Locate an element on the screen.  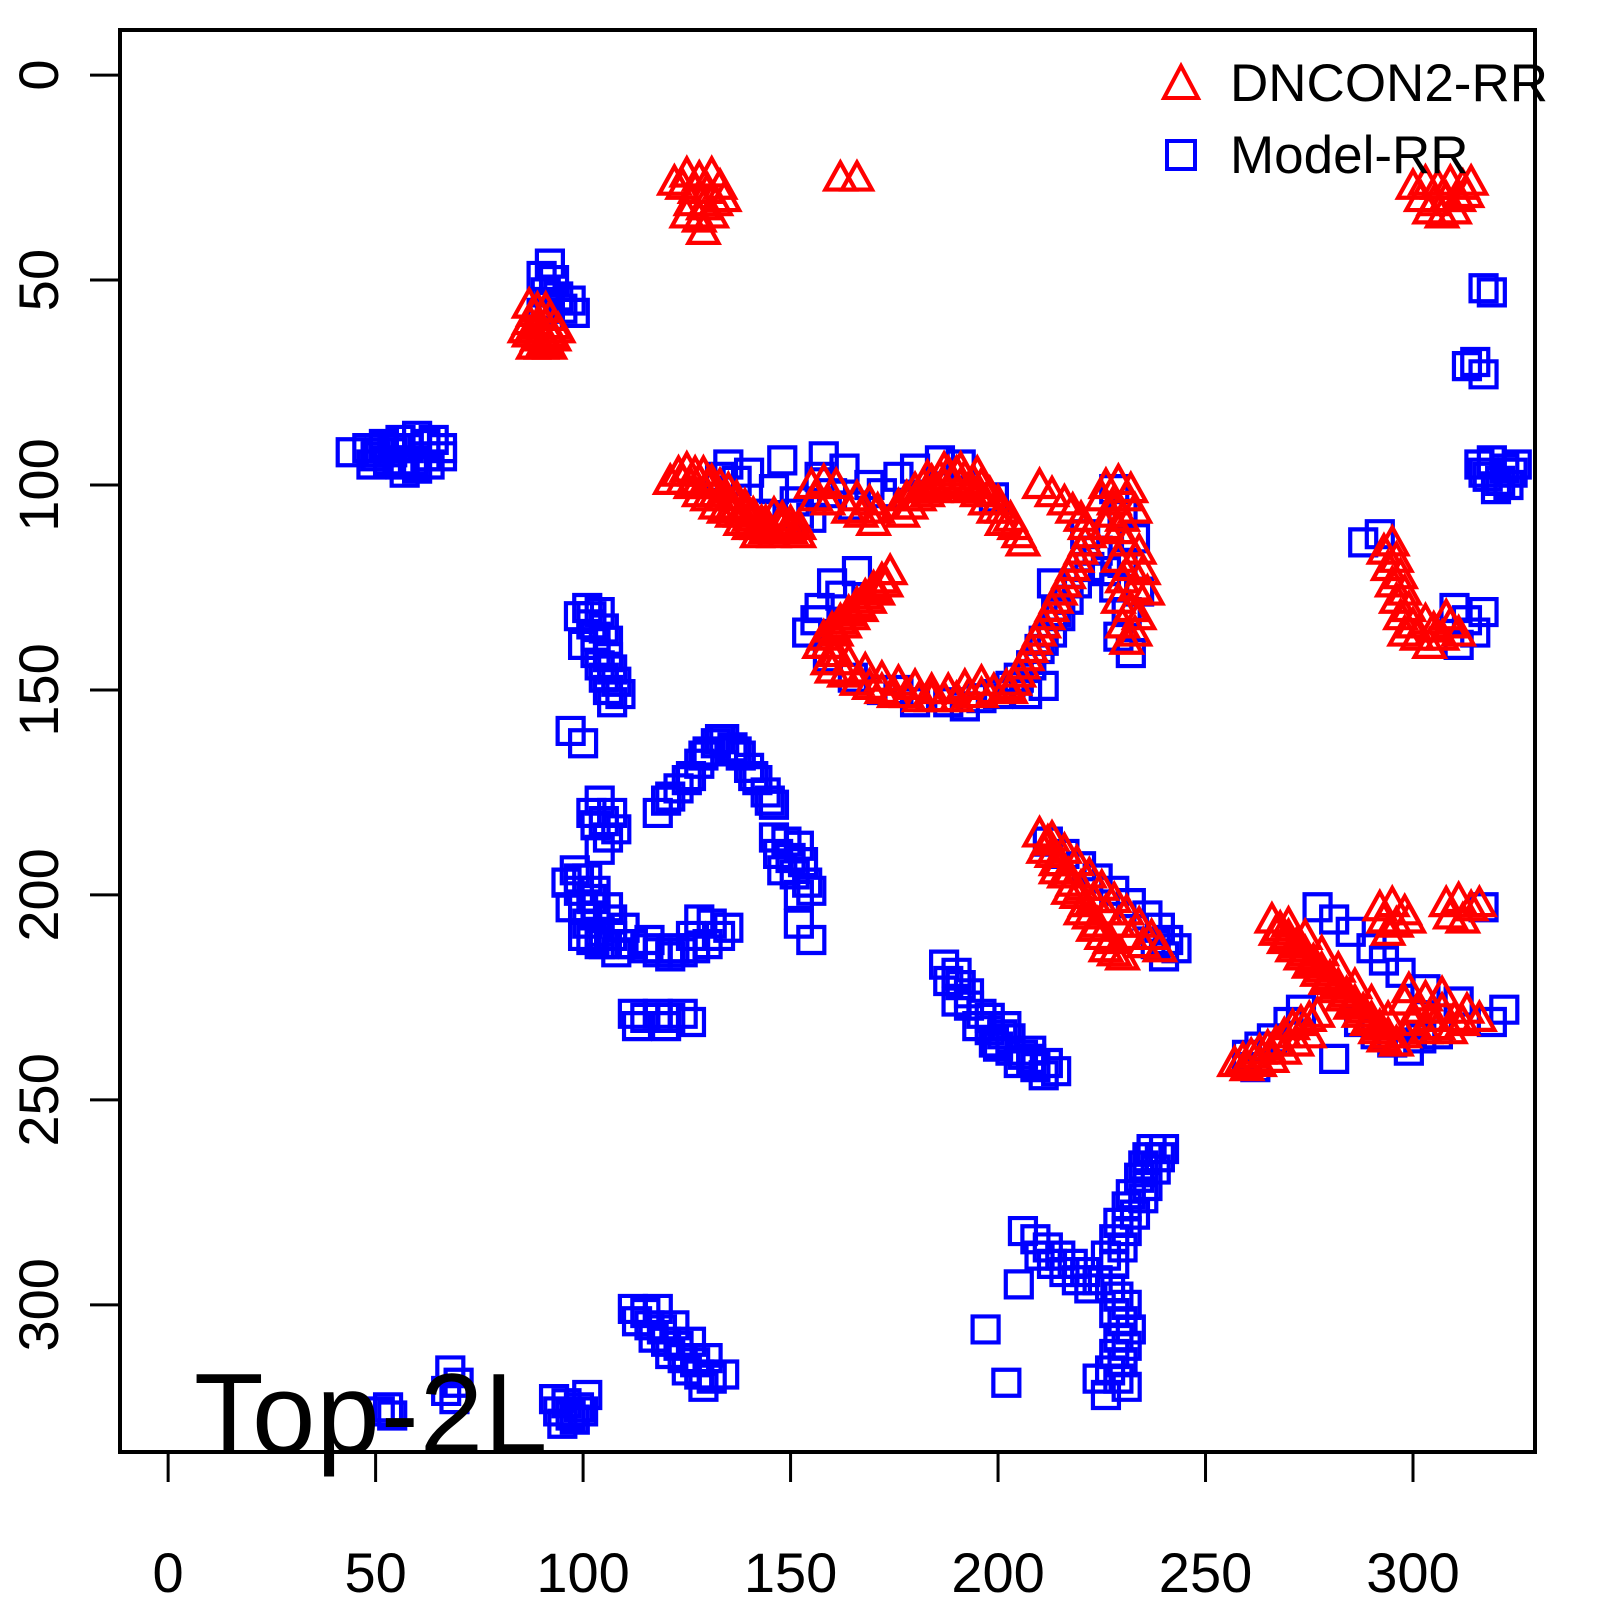
y-tick-label: 50 is located at coordinates (38, 280).